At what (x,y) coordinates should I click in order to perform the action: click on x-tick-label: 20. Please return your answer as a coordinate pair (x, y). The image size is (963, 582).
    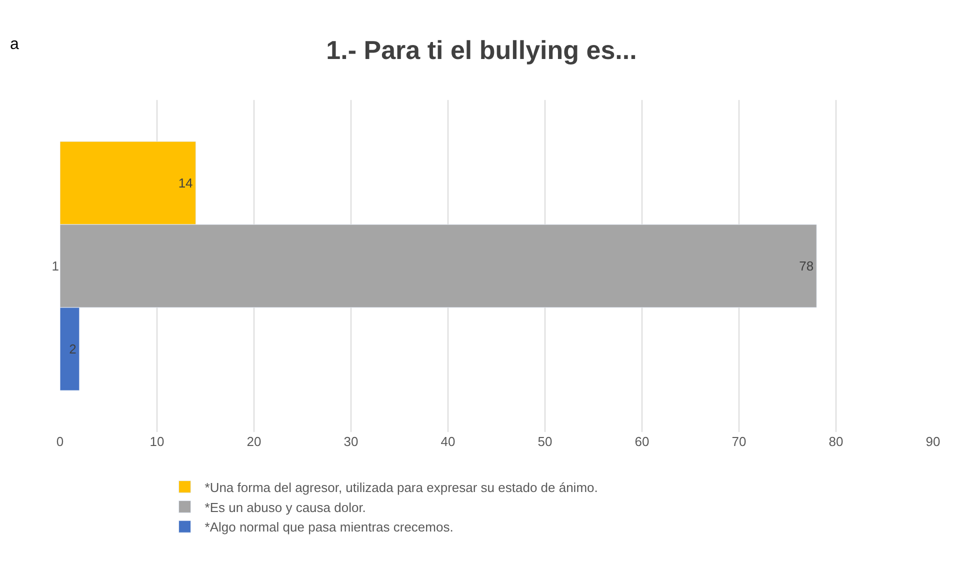
    Looking at the image, I should click on (254, 441).